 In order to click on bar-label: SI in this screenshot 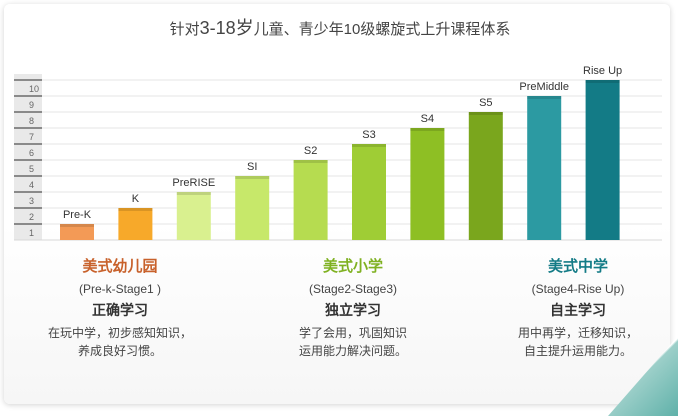, I will do `click(252, 167)`.